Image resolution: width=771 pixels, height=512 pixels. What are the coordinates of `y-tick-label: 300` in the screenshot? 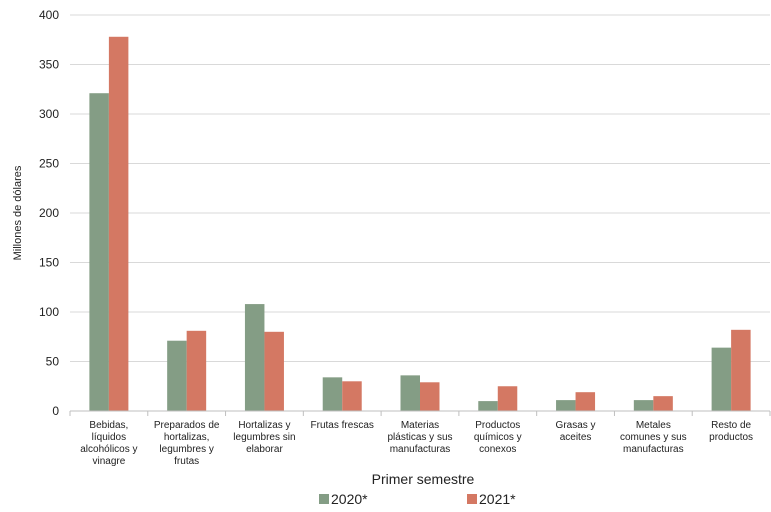 It's located at (49, 114).